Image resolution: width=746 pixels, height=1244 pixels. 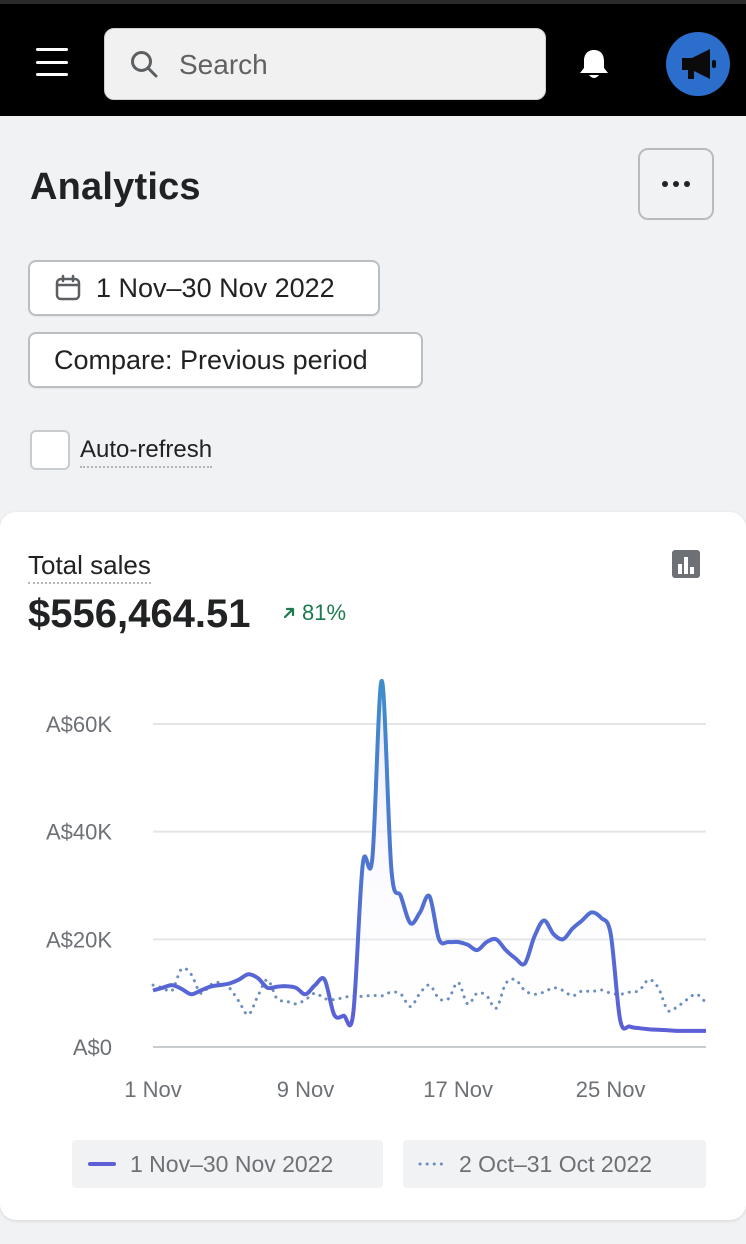 What do you see at coordinates (232, 1163) in the screenshot?
I see `legend-label: 1 Nov–30 Nov 2022` at bounding box center [232, 1163].